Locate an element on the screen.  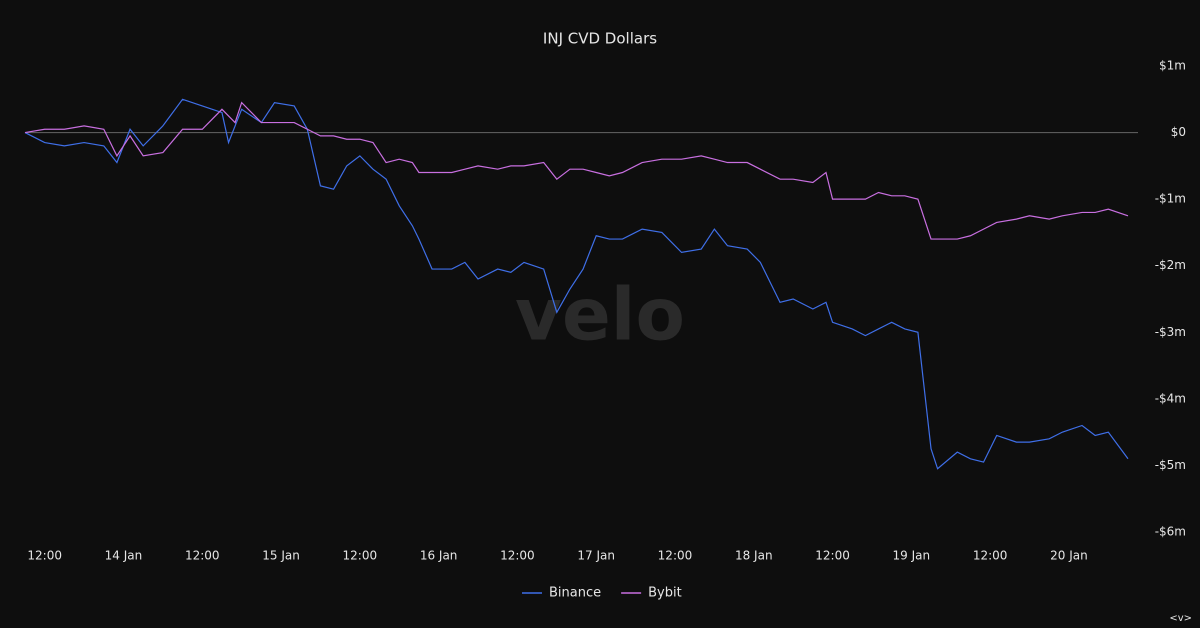
chart-title: INJ CVD Dollars is located at coordinates (600, 39).